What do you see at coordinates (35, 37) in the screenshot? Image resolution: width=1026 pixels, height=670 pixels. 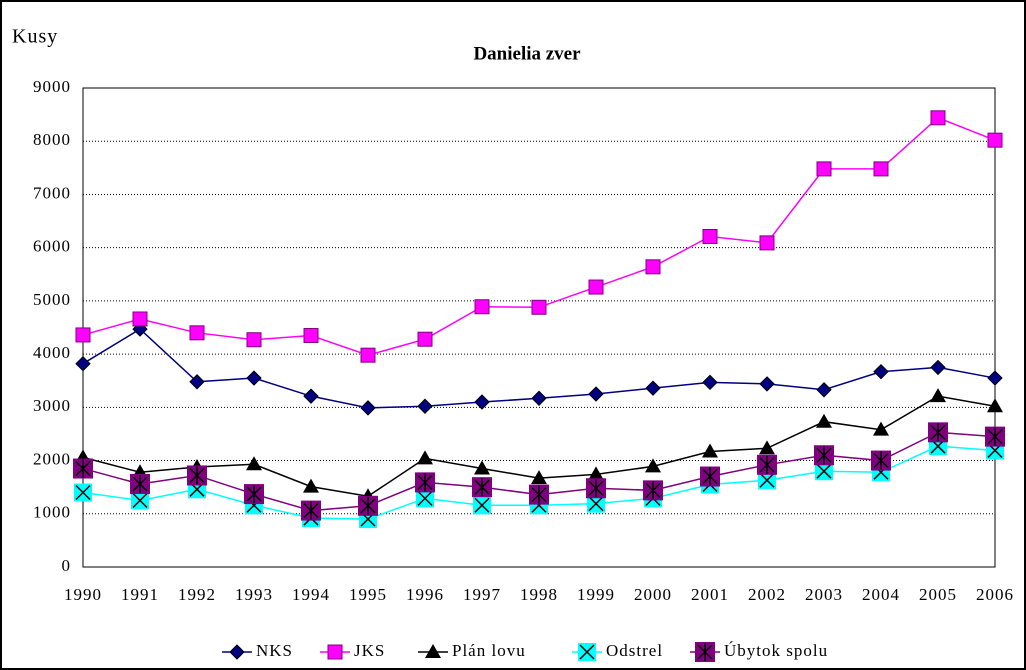 I see `y-axis-label: Kusy` at bounding box center [35, 37].